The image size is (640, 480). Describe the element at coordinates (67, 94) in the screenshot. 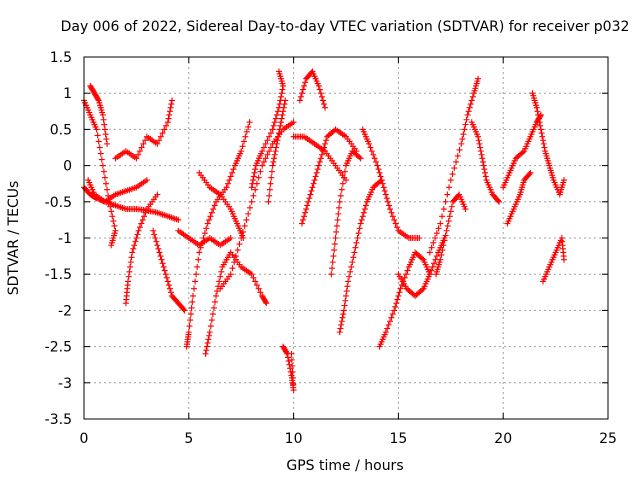

I see `y-tick-label: 1` at that location.